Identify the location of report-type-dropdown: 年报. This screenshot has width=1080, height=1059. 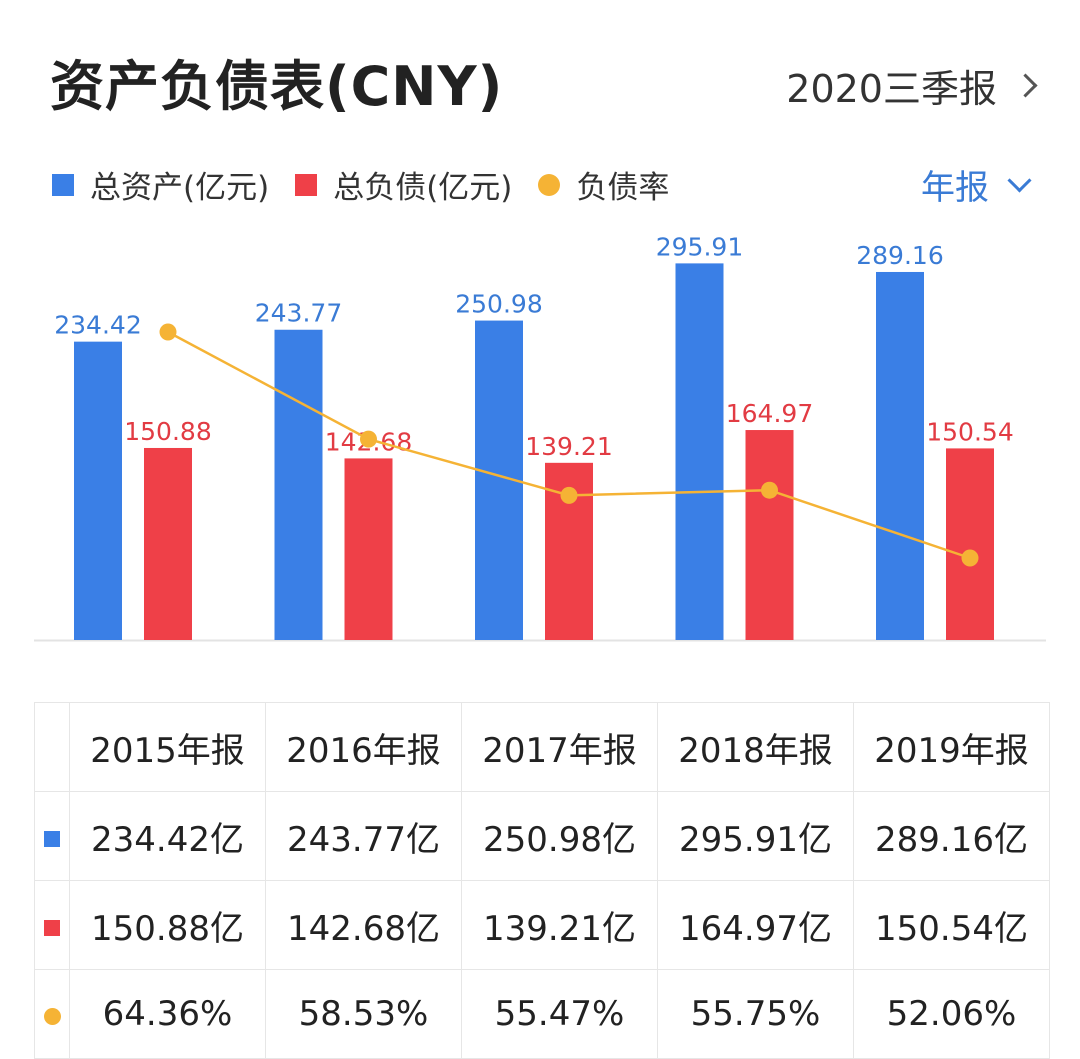
(976, 184).